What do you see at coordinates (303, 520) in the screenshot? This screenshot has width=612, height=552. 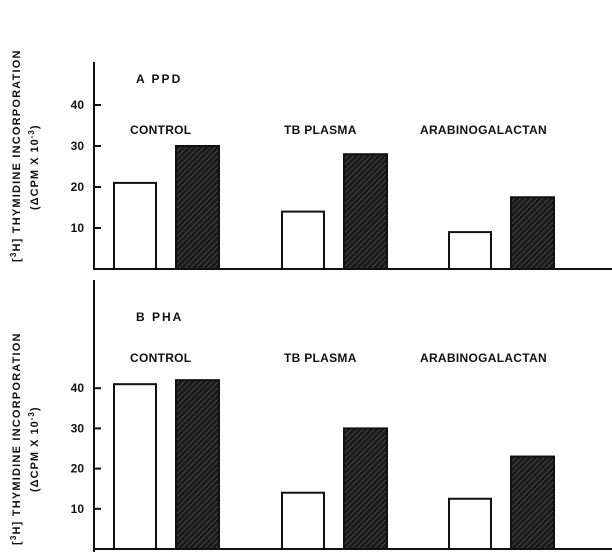 I see `panel-b-bar-tb-plasma-open` at bounding box center [303, 520].